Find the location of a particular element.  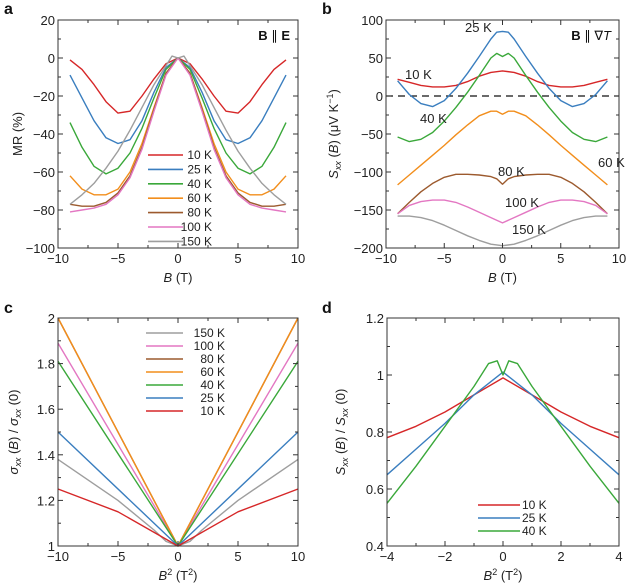

series-line-100k is located at coordinates (178, 444).